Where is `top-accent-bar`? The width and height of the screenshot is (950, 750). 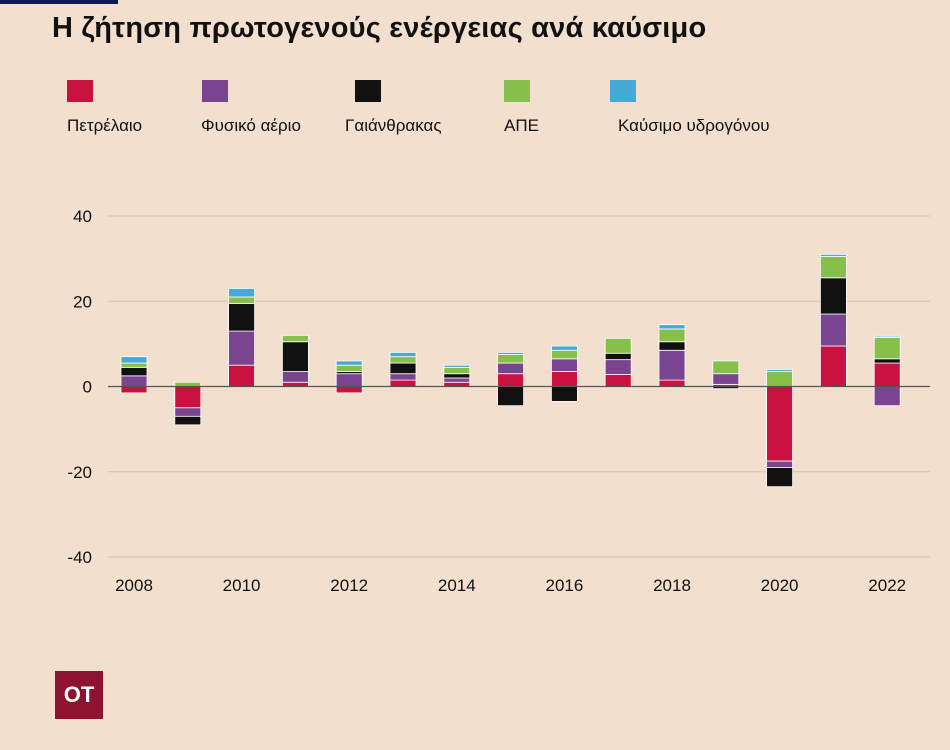 top-accent-bar is located at coordinates (59, 2).